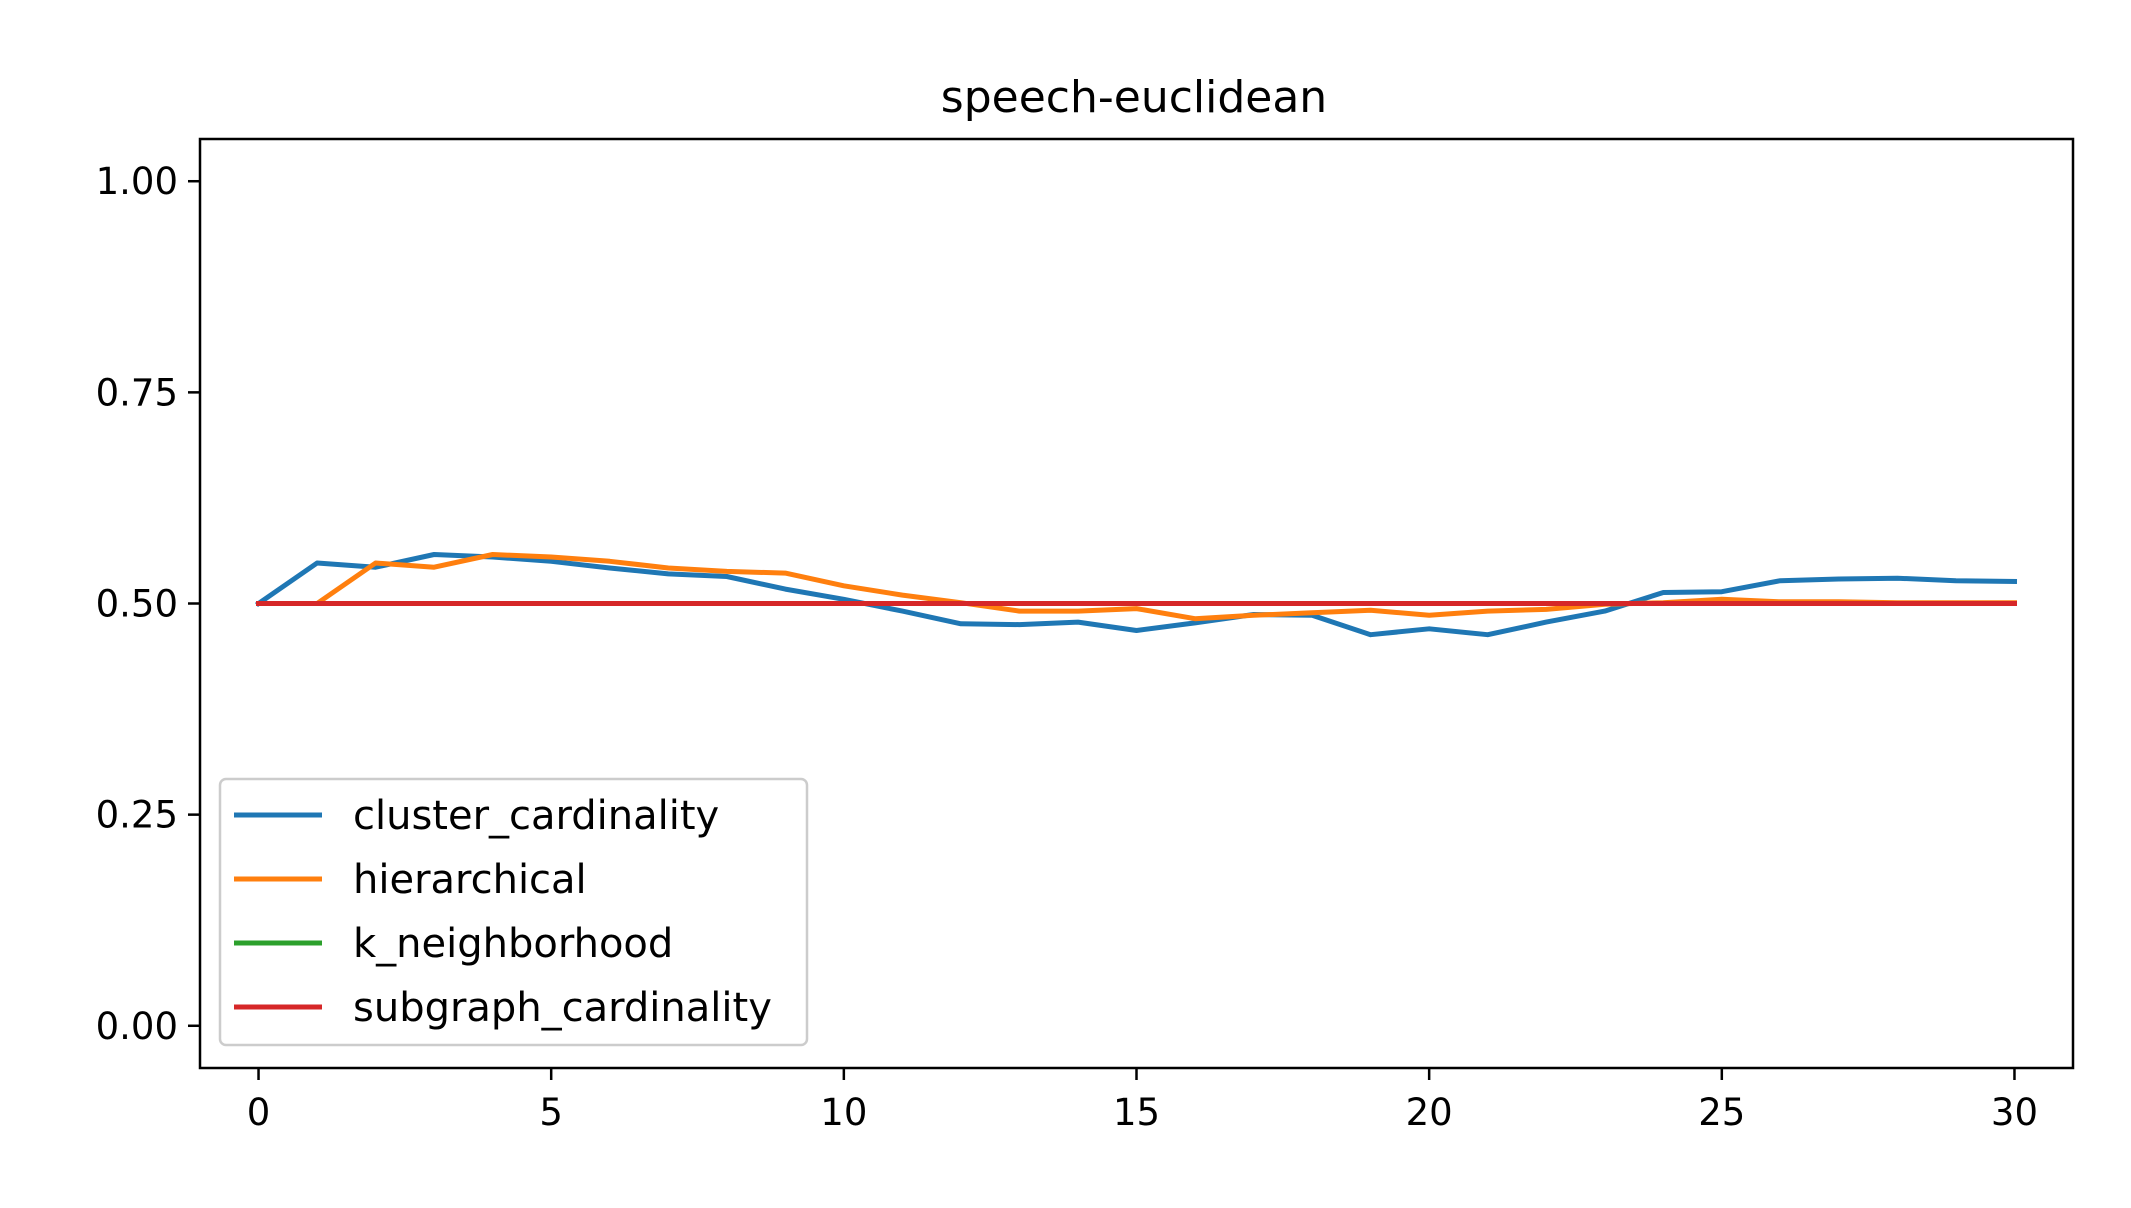 This screenshot has width=2131, height=1208. Describe the element at coordinates (843, 1112) in the screenshot. I see `x-tick-label: 10` at that location.